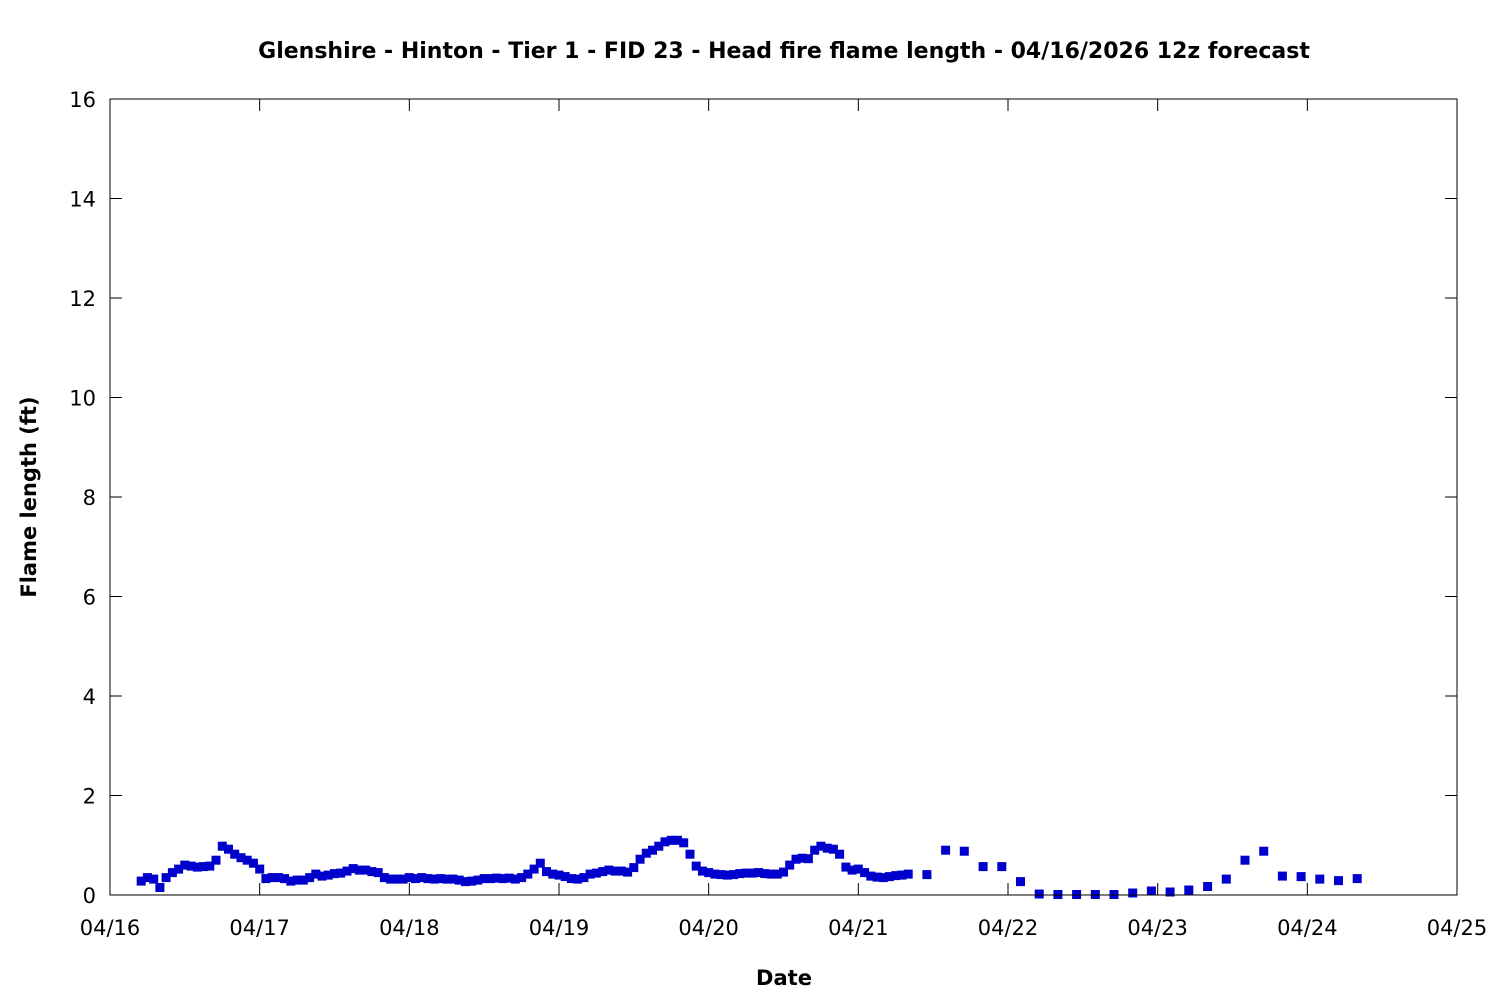  I want to click on x-tick-label: 04/21, so click(858, 928).